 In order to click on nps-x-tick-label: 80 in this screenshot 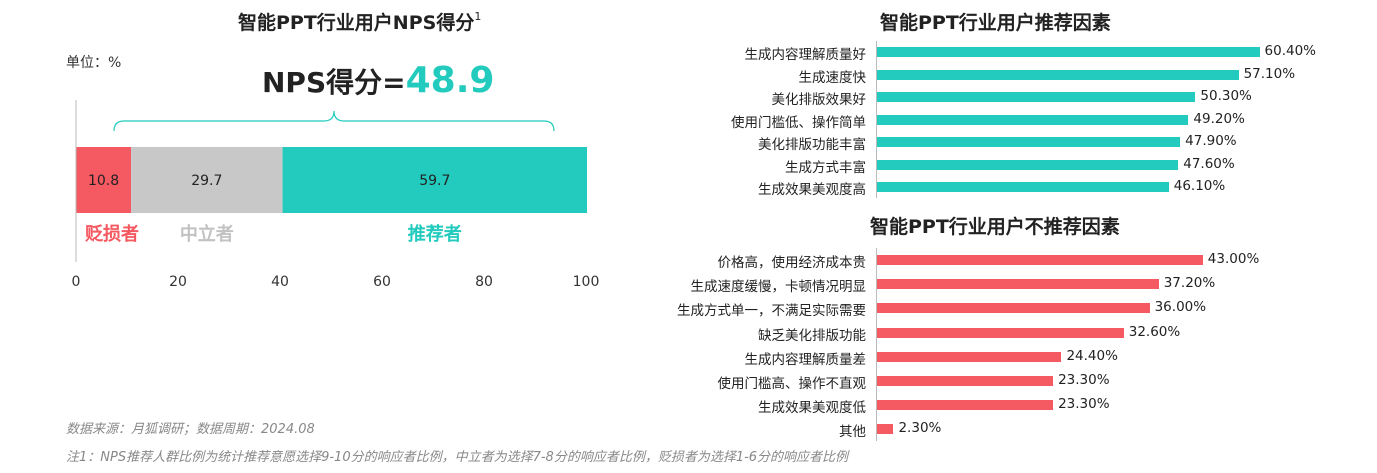, I will do `click(484, 282)`.